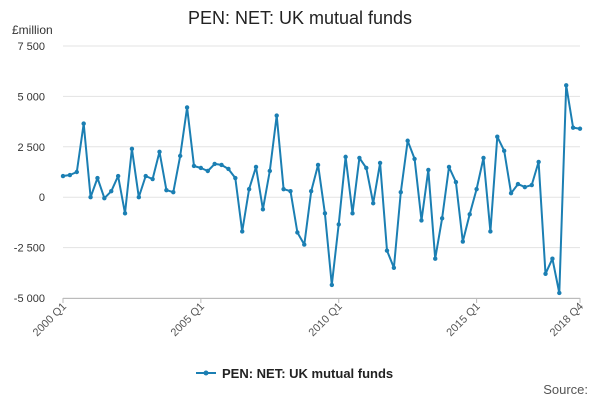  Describe the element at coordinates (300, 18) in the screenshot. I see `chart-title: PEN: NET: UK mutual funds` at that location.